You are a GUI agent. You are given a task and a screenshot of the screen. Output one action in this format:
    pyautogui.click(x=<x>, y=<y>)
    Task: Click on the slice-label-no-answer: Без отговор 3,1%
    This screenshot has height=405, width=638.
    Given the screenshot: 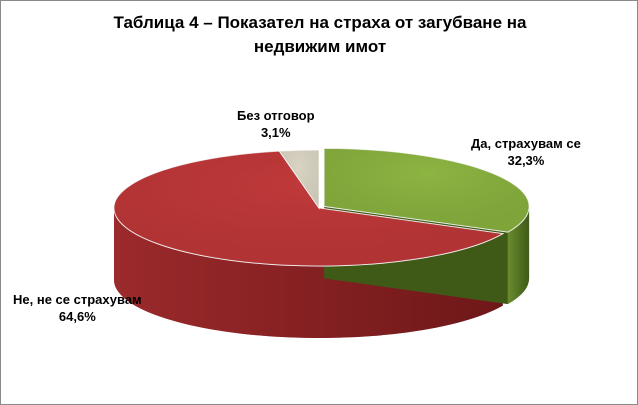 What is the action you would take?
    pyautogui.click(x=276, y=124)
    